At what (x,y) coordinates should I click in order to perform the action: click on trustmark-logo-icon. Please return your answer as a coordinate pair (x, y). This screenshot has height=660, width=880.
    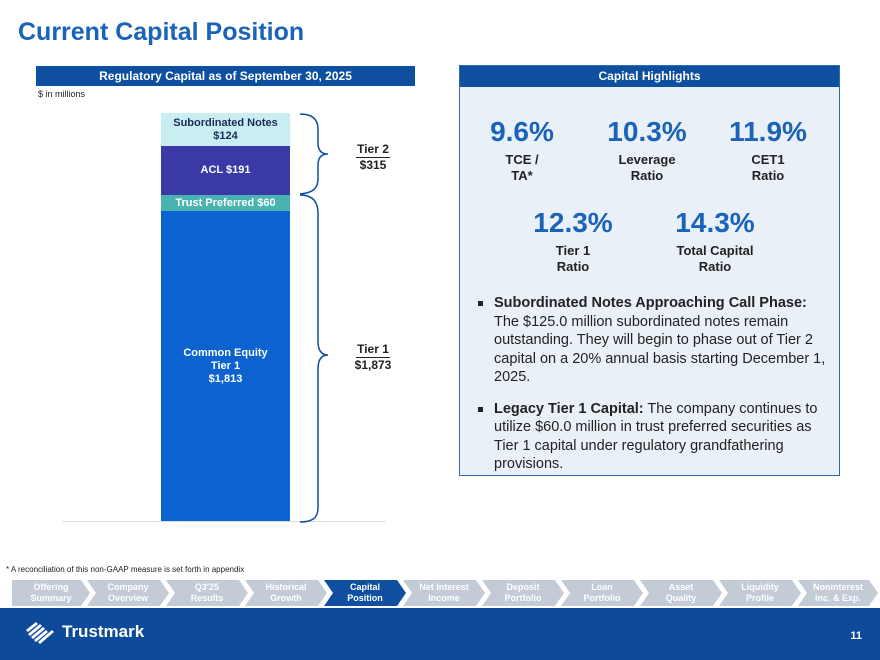
    Looking at the image, I should click on (40, 633).